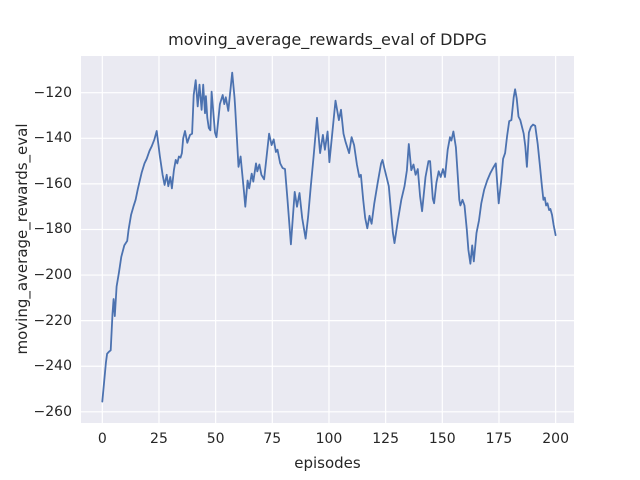 The height and width of the screenshot is (480, 640). I want to click on y-tick-label: −240, so click(52, 366).